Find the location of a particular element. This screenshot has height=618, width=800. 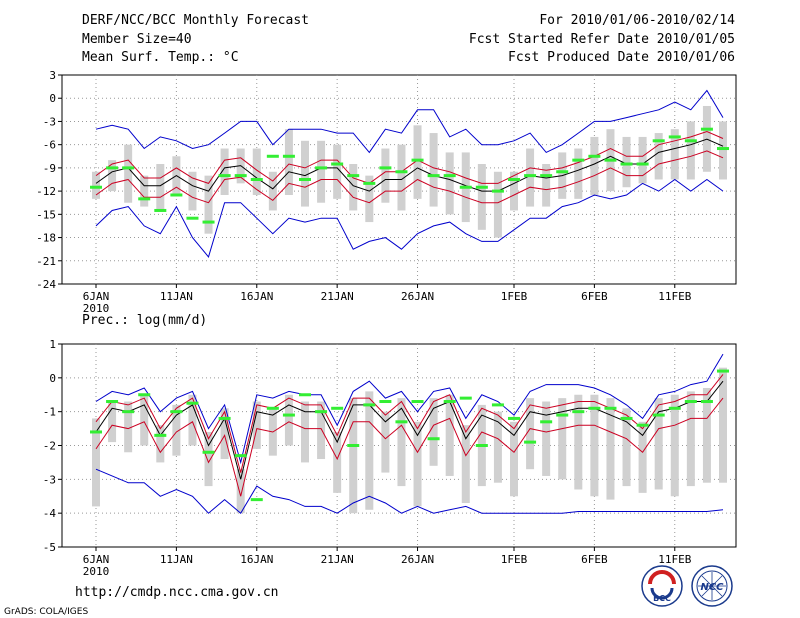

temp-ytick-label: -24 is located at coordinates (46, 284).